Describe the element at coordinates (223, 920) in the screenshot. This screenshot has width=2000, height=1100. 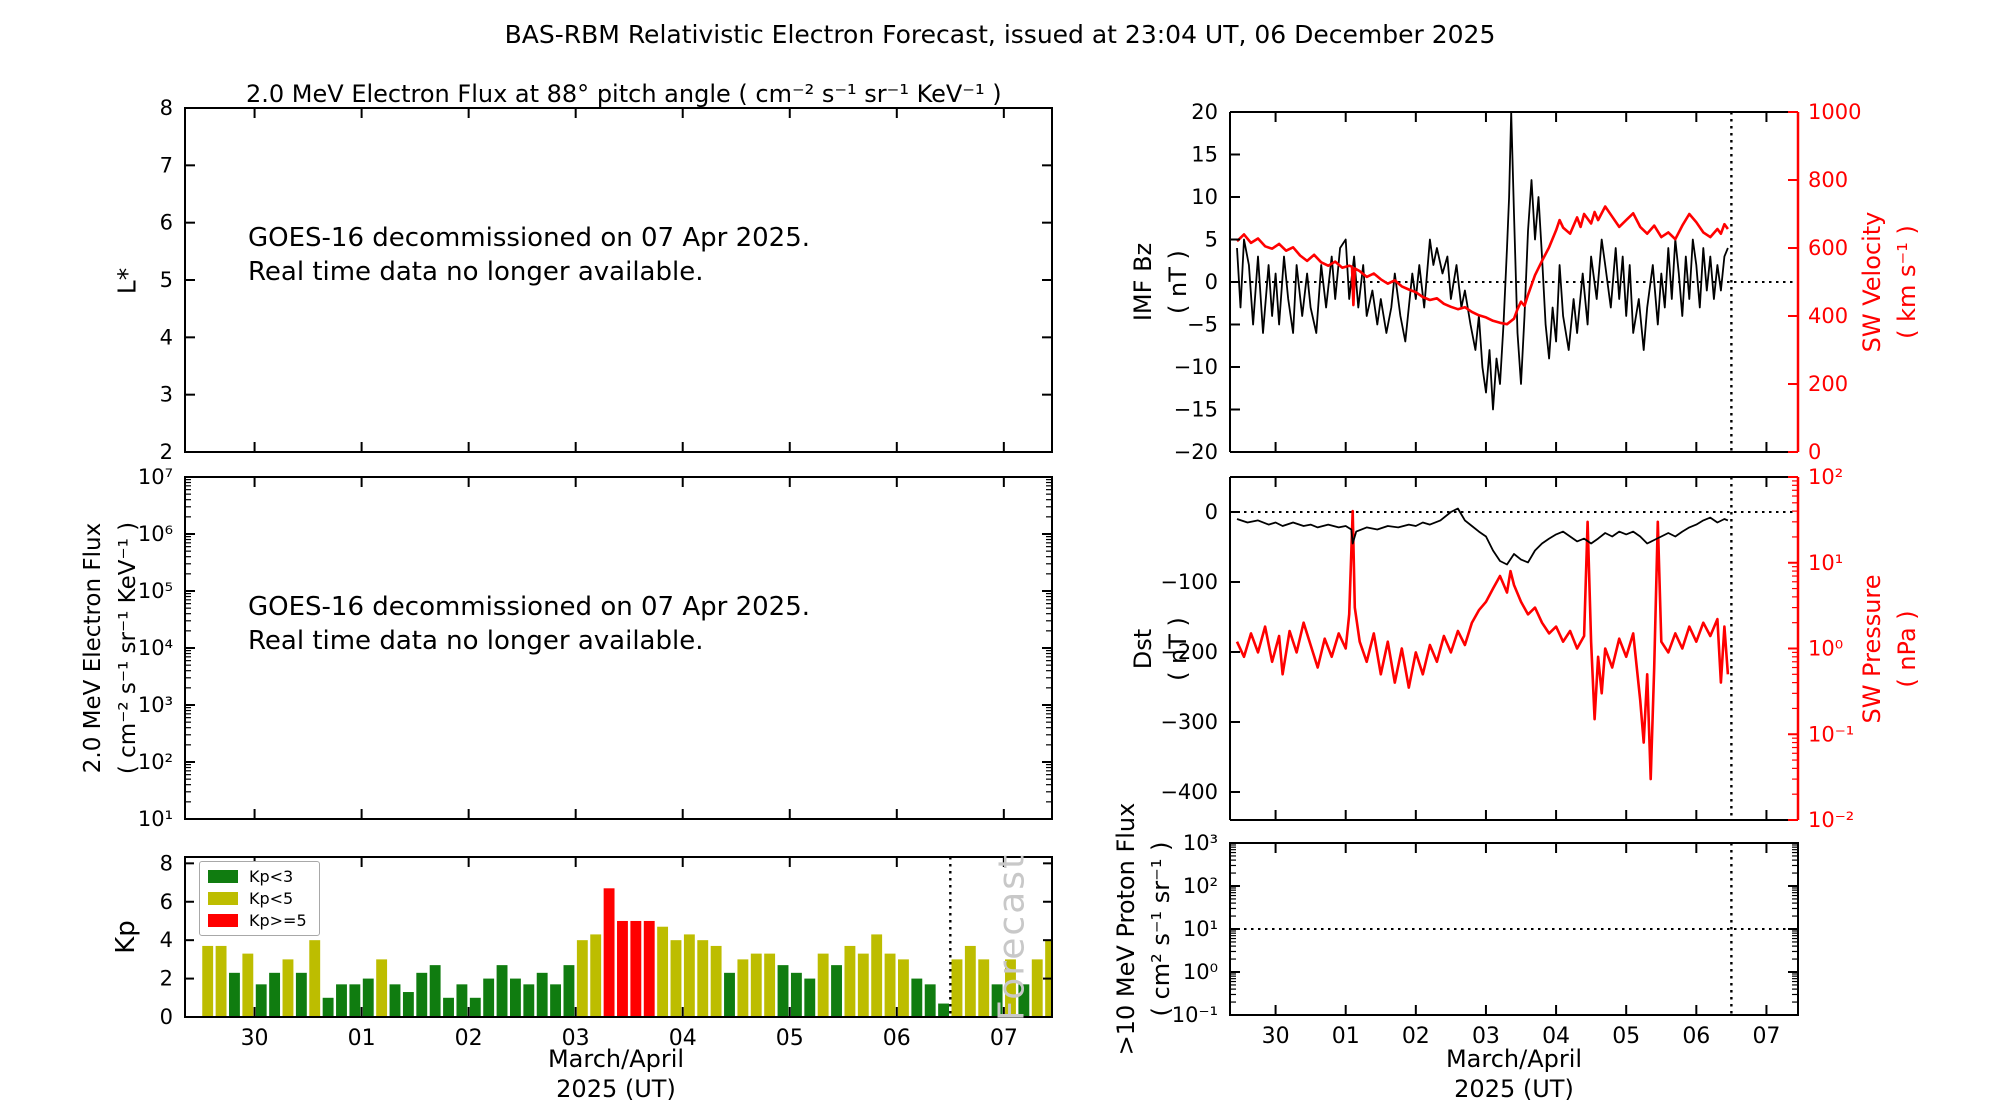
I see `kp-legend-swatch-red` at that location.